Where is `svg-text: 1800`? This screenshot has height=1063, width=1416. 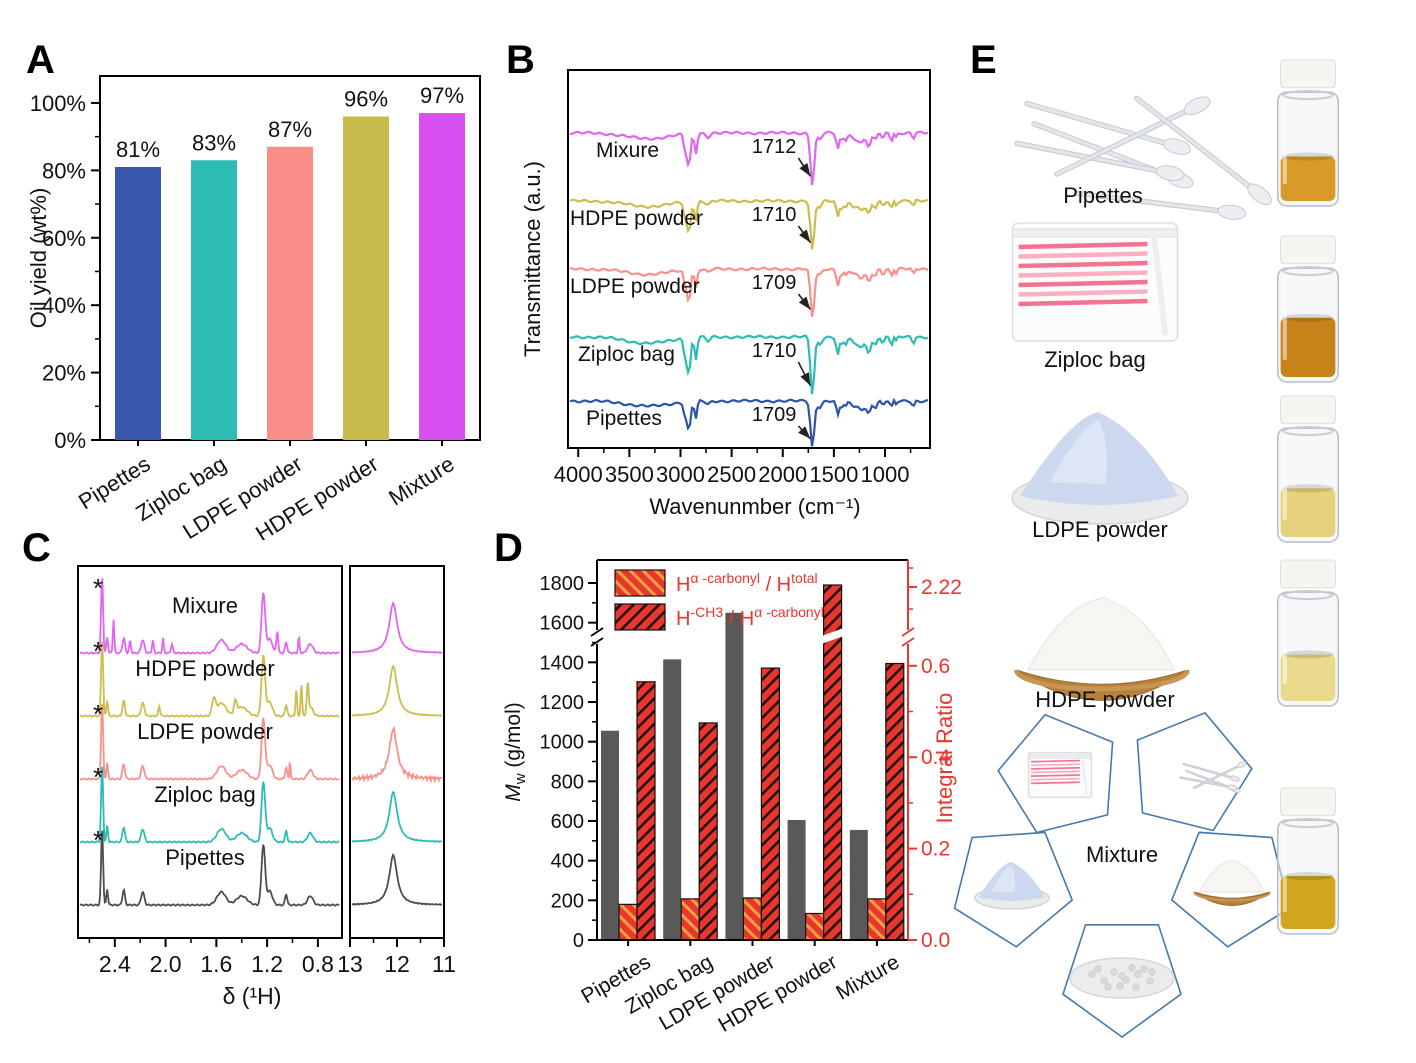 svg-text: 1800 is located at coordinates (562, 584).